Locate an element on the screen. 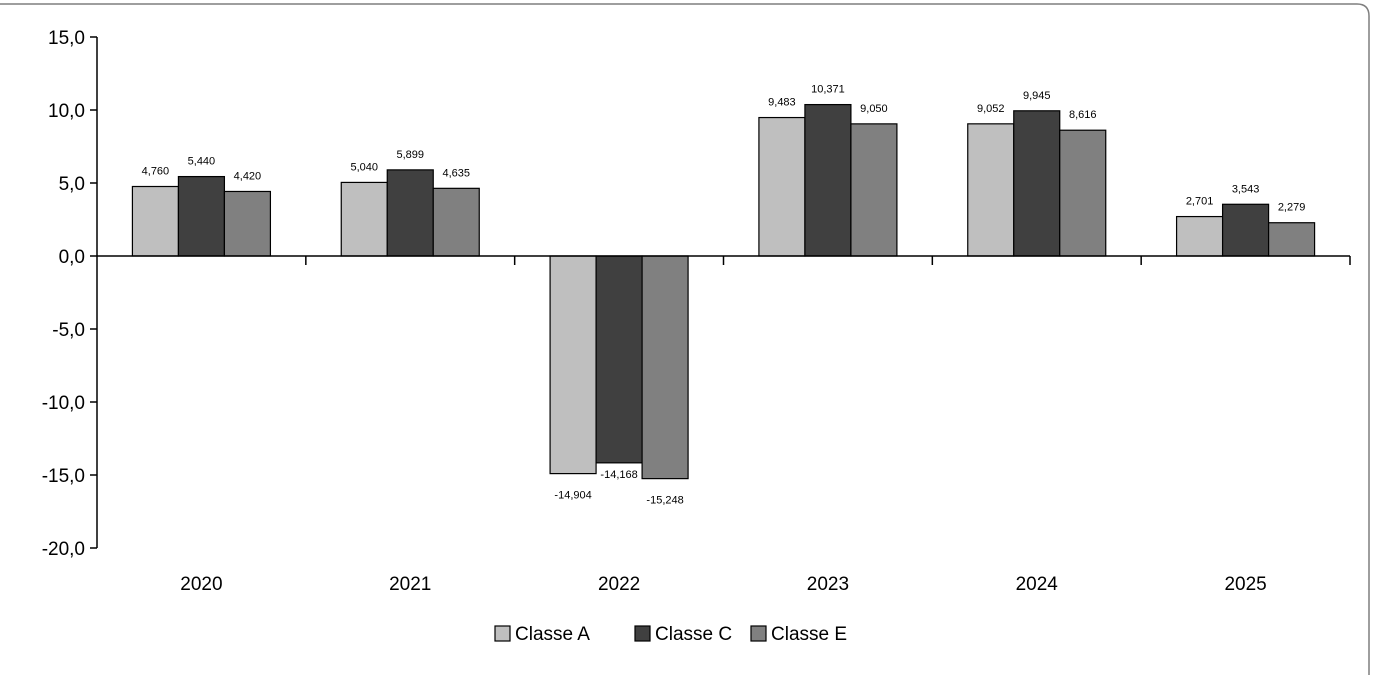 The height and width of the screenshot is (675, 1373). legend-label: Classe A is located at coordinates (552, 634).